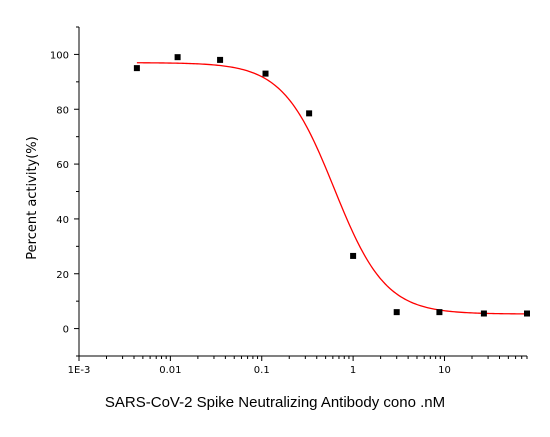 The height and width of the screenshot is (437, 550). I want to click on y-tick-label: 60, so click(62, 165).